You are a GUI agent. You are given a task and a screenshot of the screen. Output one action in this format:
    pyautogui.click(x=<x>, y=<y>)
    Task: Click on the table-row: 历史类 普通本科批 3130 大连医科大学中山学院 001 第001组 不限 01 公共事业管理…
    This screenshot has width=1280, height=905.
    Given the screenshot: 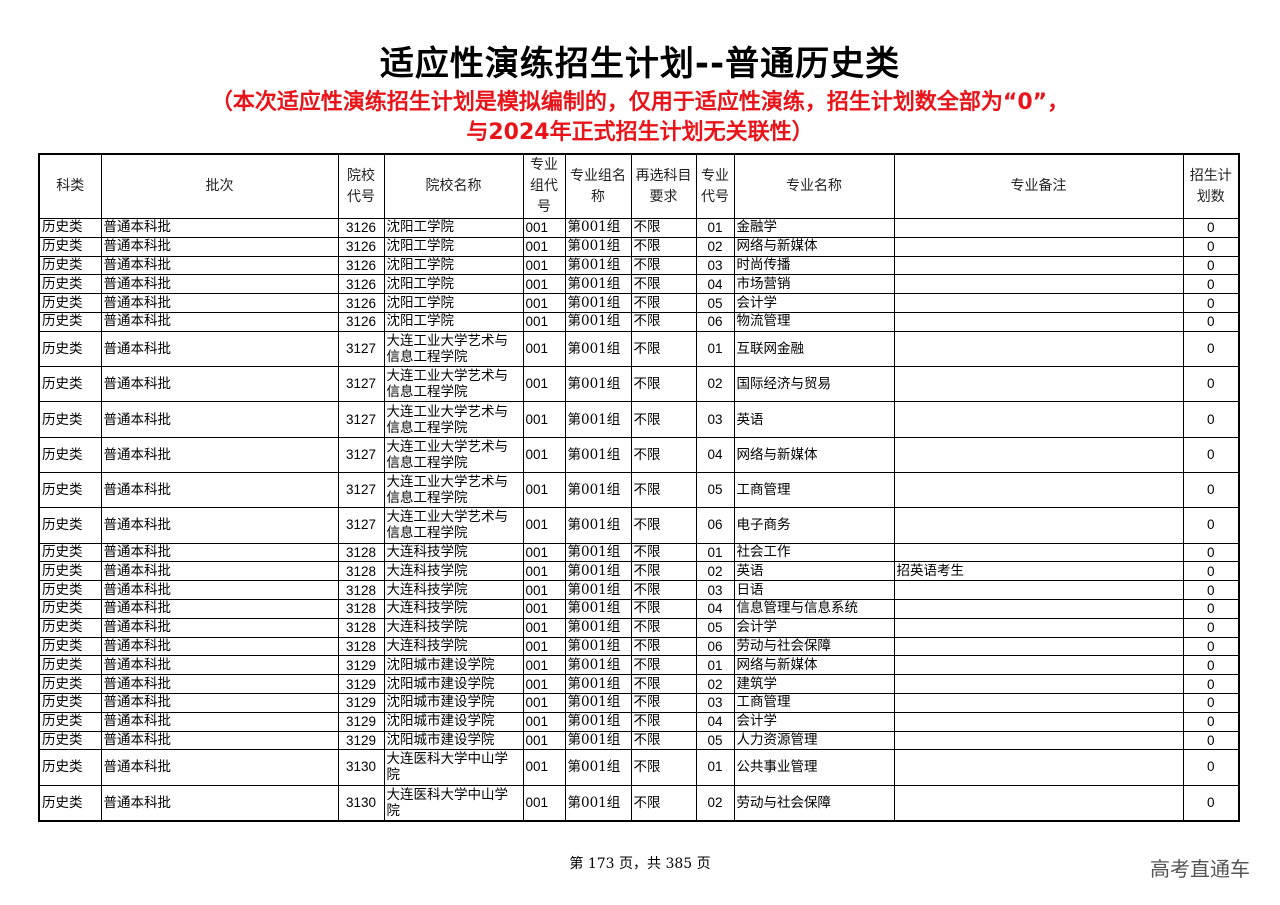 What is the action you would take?
    pyautogui.click(x=639, y=767)
    